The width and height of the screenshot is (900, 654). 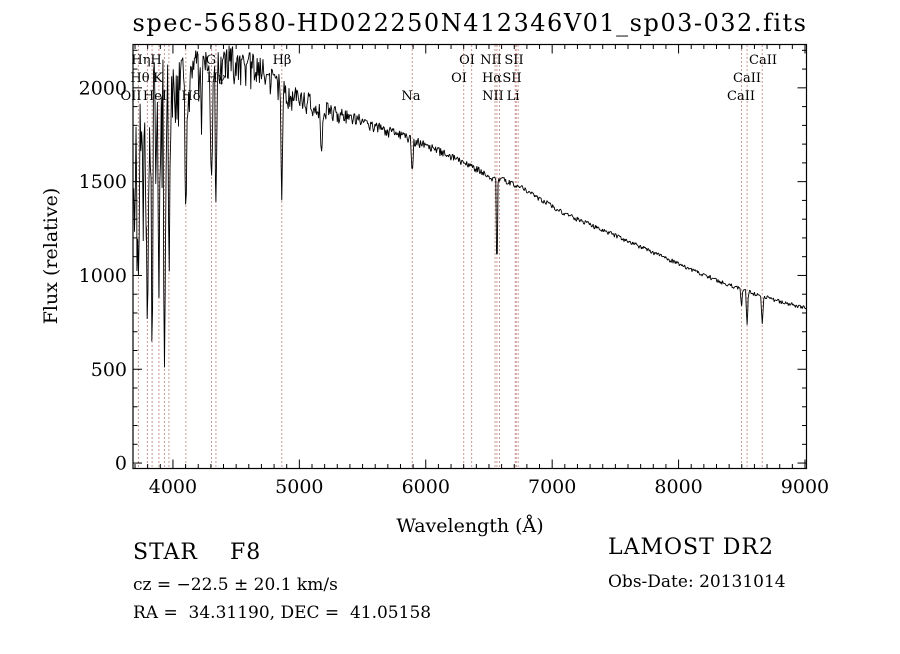 I want to click on x-tick-label: 8000, so click(x=678, y=487).